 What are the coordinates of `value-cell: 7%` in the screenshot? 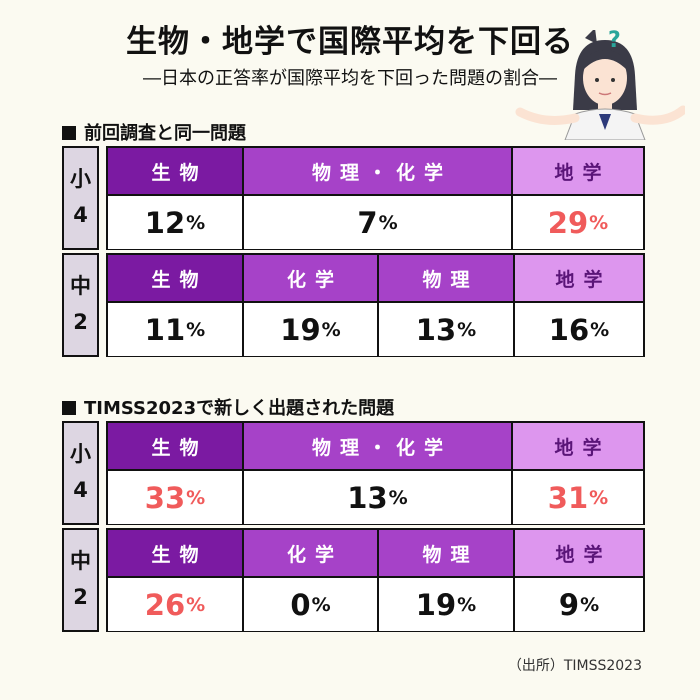 It's located at (376, 222).